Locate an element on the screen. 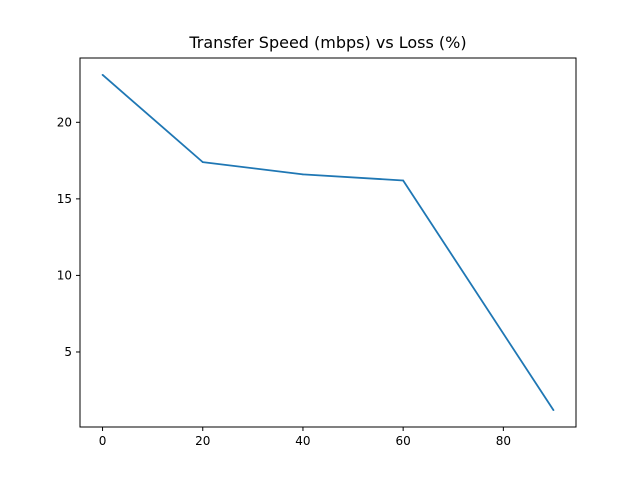 This screenshot has height=480, width=640. chart-title: Transfer Speed (mbps) vs Loss (%) is located at coordinates (327, 42).